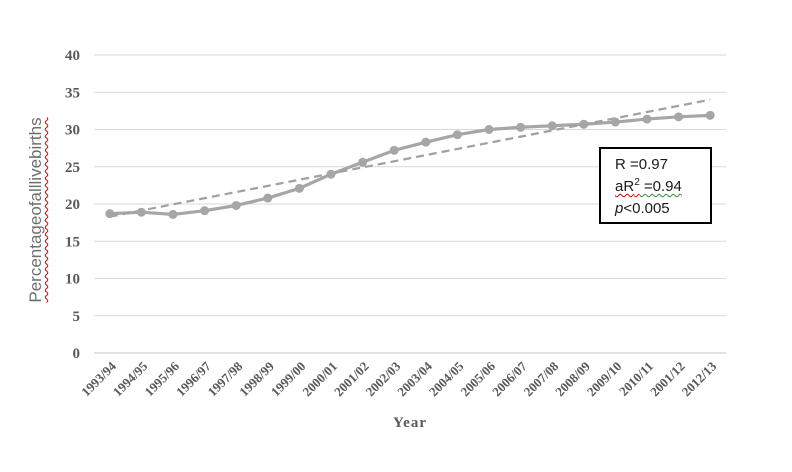  Describe the element at coordinates (77, 354) in the screenshot. I see `y-tick-label: 0` at that location.